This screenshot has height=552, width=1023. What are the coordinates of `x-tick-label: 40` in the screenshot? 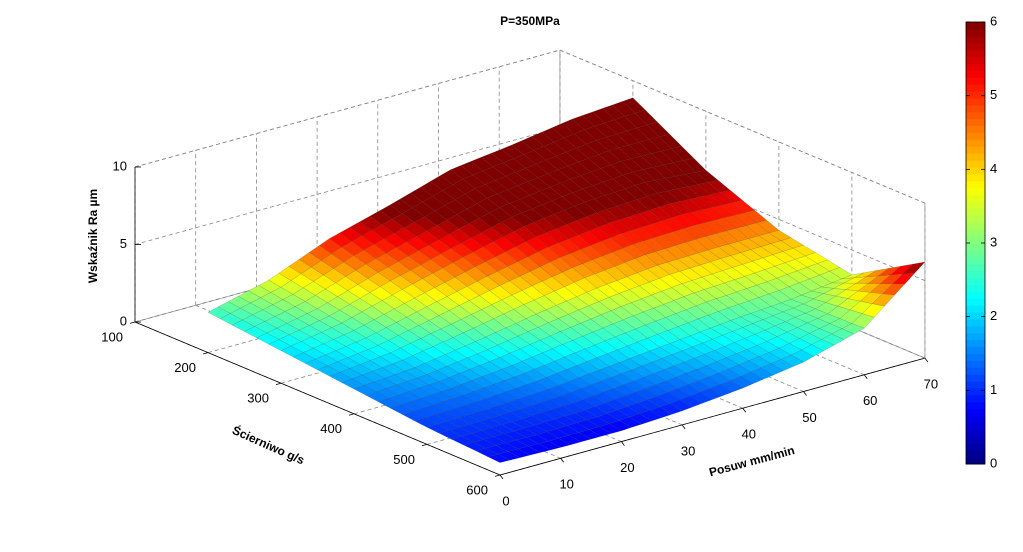 It's located at (749, 434).